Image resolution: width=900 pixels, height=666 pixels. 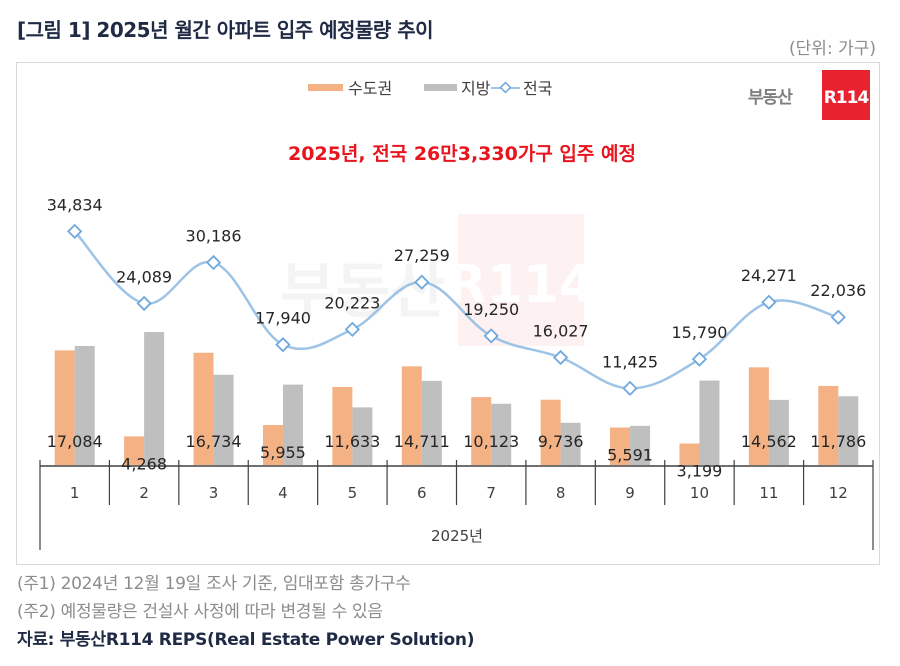 I want to click on capital-value-label: 14,711, so click(x=422, y=441).